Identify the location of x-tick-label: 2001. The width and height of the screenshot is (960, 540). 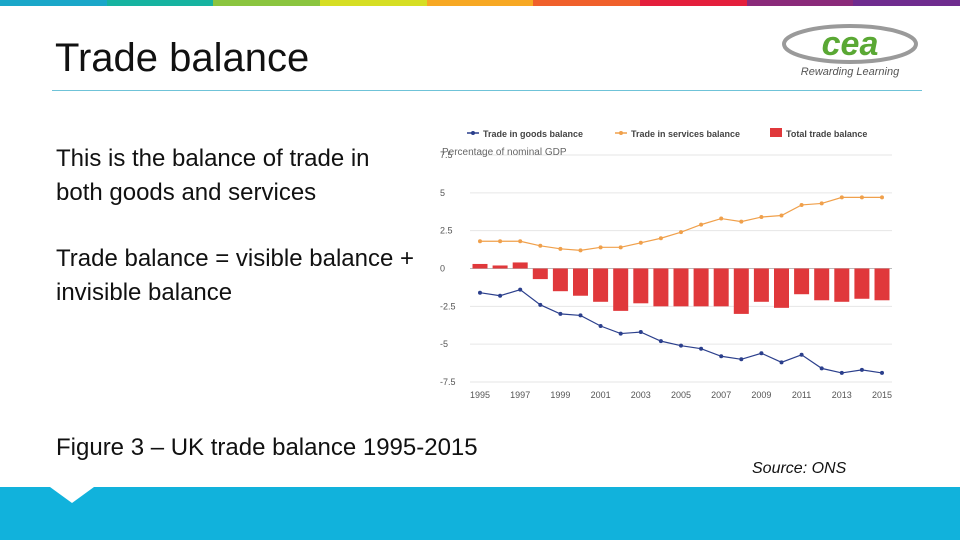
(601, 395).